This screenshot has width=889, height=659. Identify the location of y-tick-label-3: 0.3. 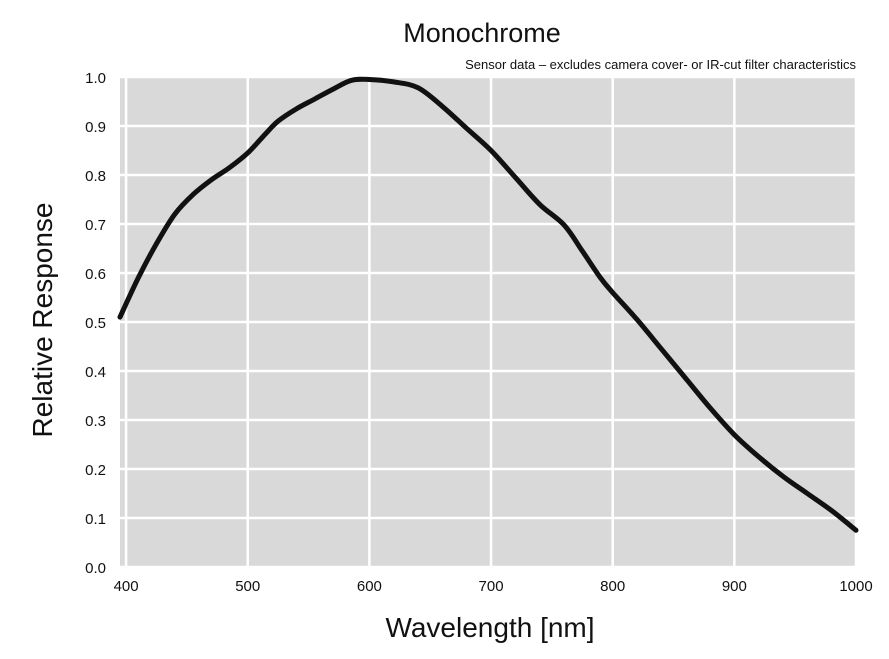
(95, 421).